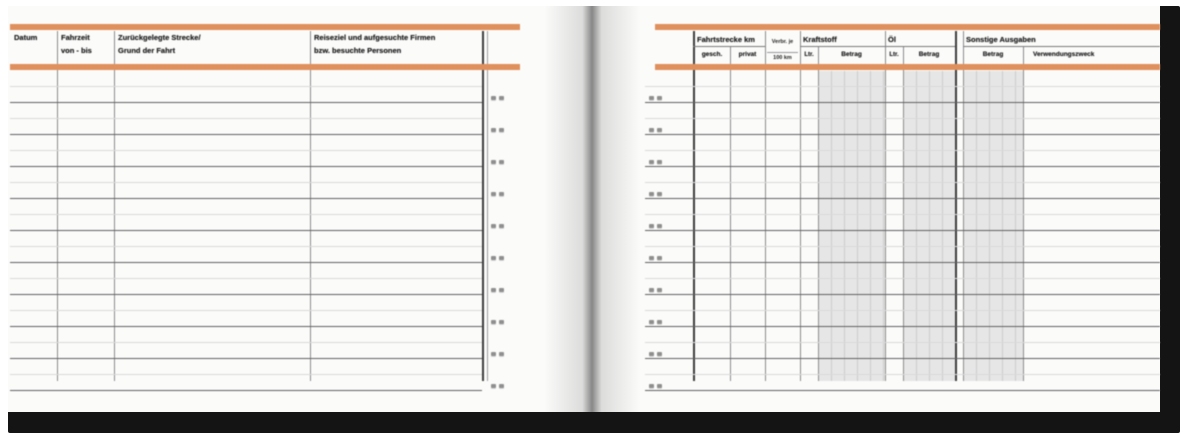  I want to click on shaded-betrag-kraftstoff, so click(851, 226).